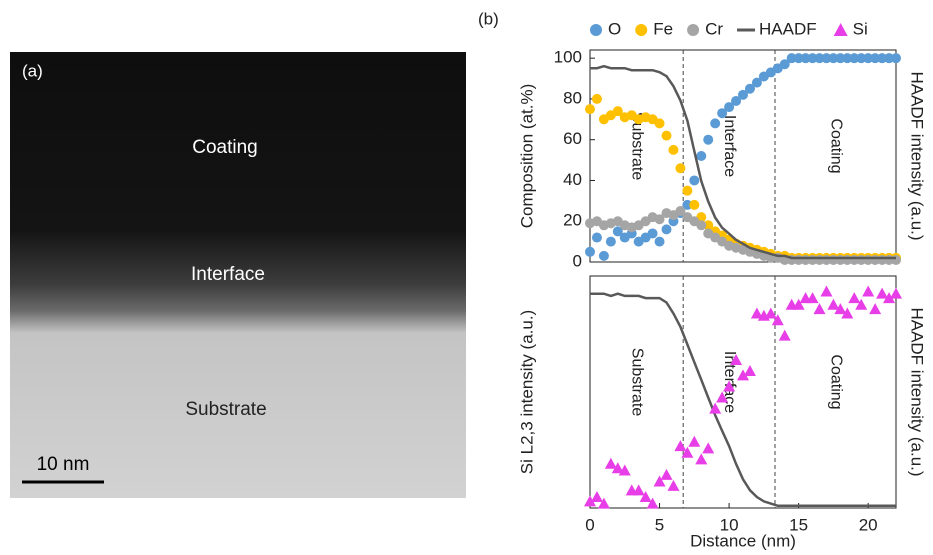 This screenshot has width=933, height=555. What do you see at coordinates (488, 18) in the screenshot?
I see `panel-label: (b)` at bounding box center [488, 18].